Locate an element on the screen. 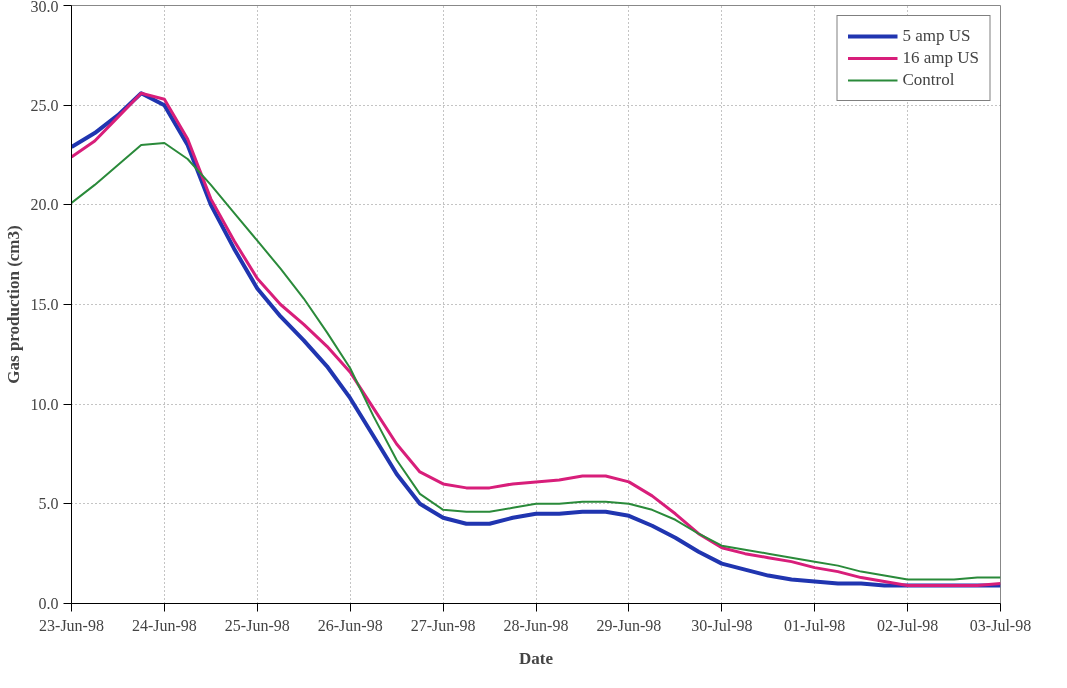 This screenshot has height=688, width=1067. x-tick-label: 02-Jul-98 is located at coordinates (907, 625).